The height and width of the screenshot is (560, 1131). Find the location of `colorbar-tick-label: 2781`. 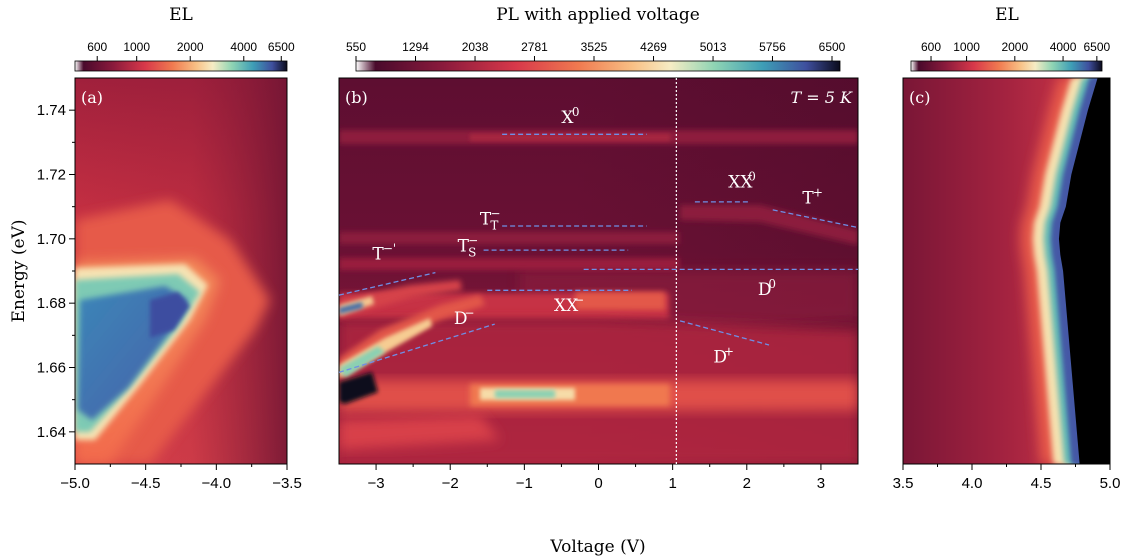

colorbar-tick-label: 2781 is located at coordinates (534, 47).